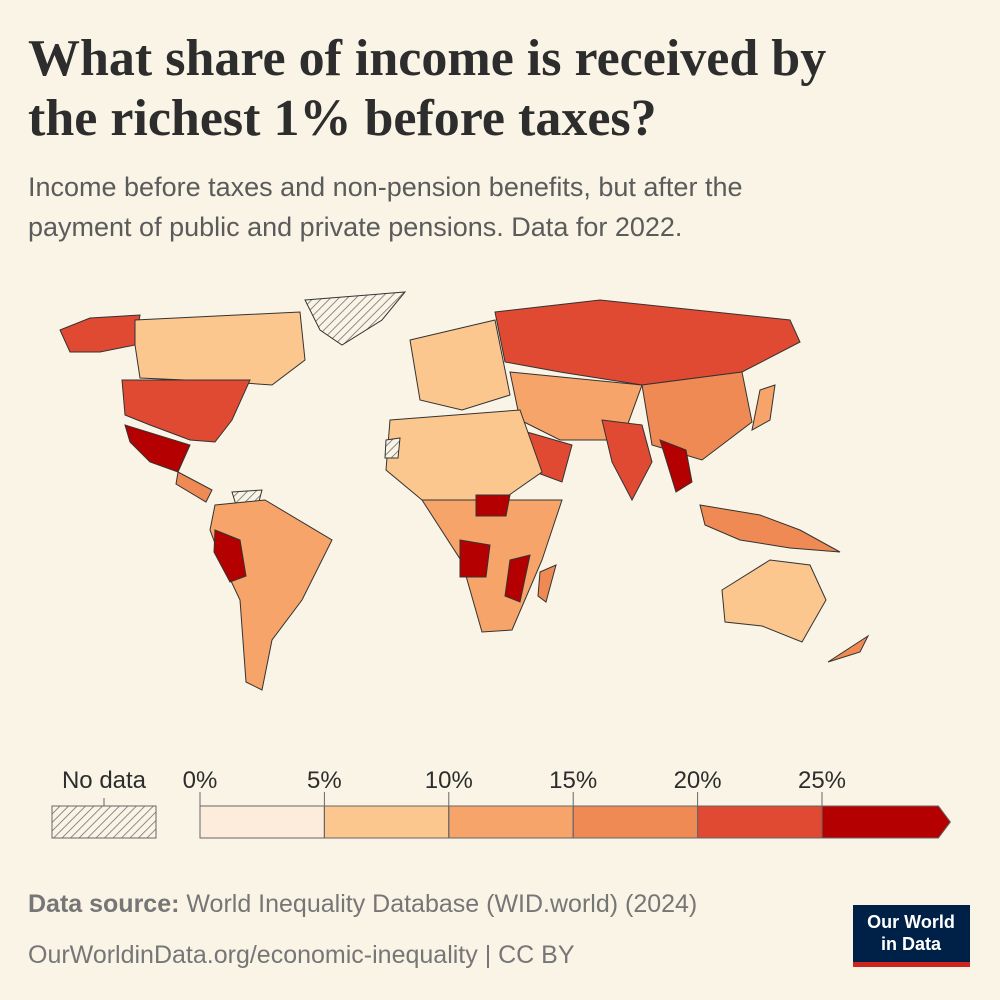  What do you see at coordinates (911, 922) in the screenshot?
I see `logo-text: Our World` at bounding box center [911, 922].